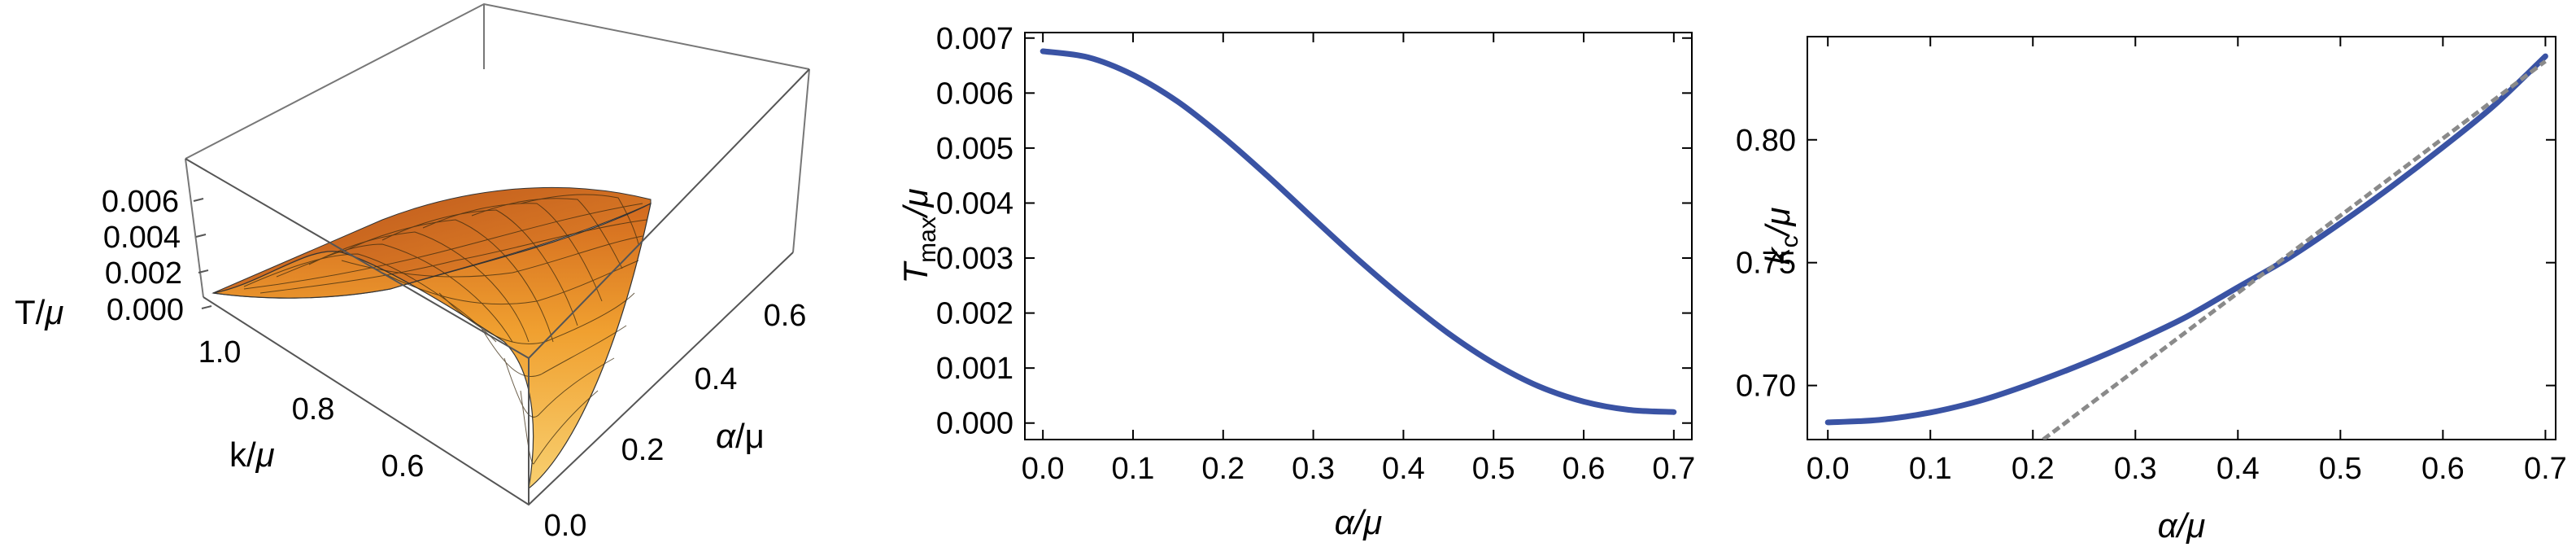 The height and width of the screenshot is (547, 2576). I want to click on alpha-axis-label: α/μ, so click(740, 436).